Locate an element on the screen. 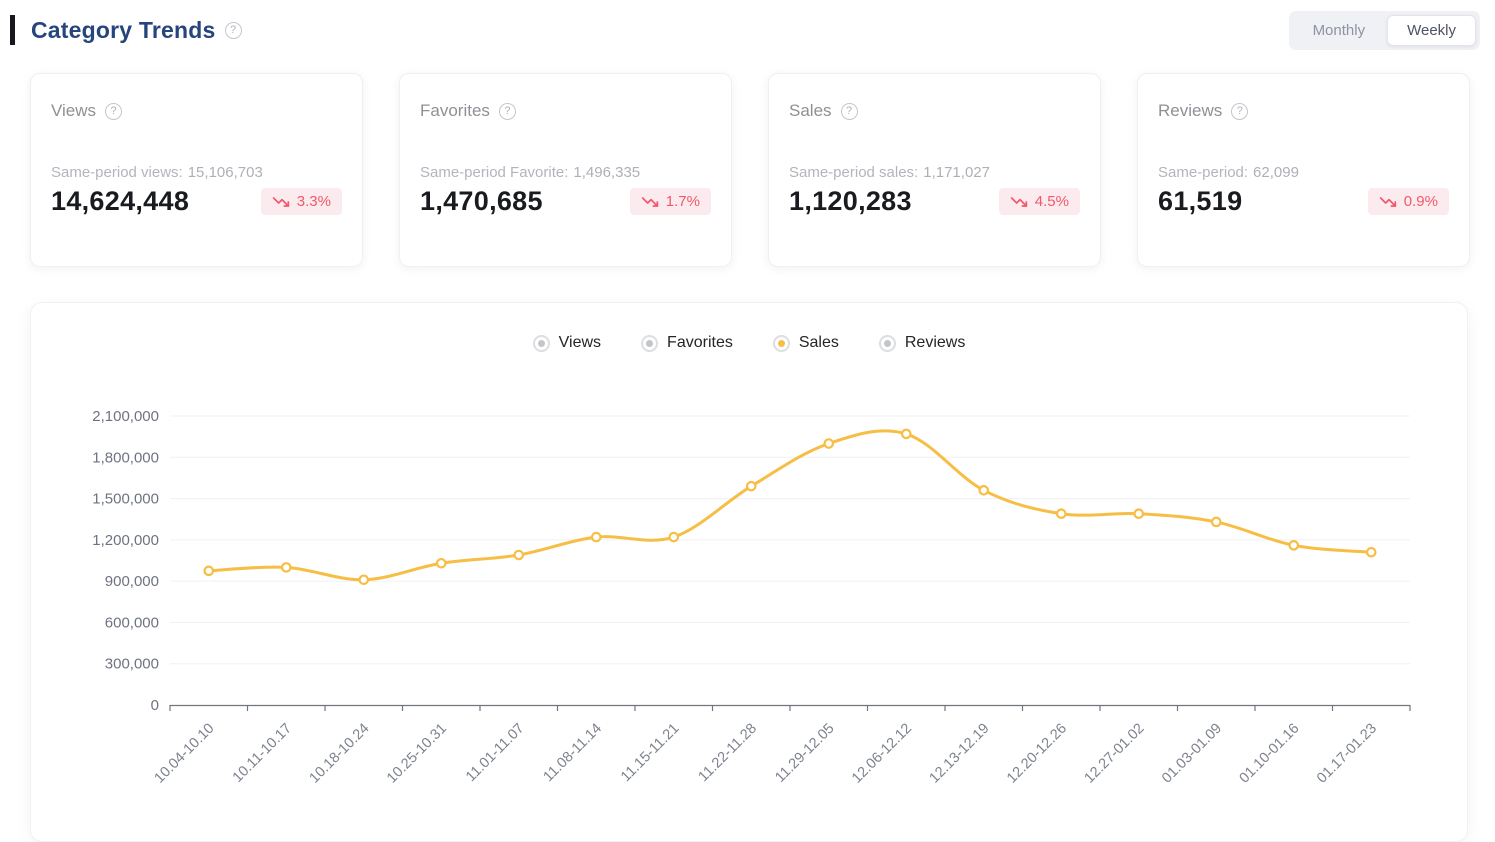 This screenshot has height=842, width=1495. metric-value: 61,519 is located at coordinates (1200, 201).